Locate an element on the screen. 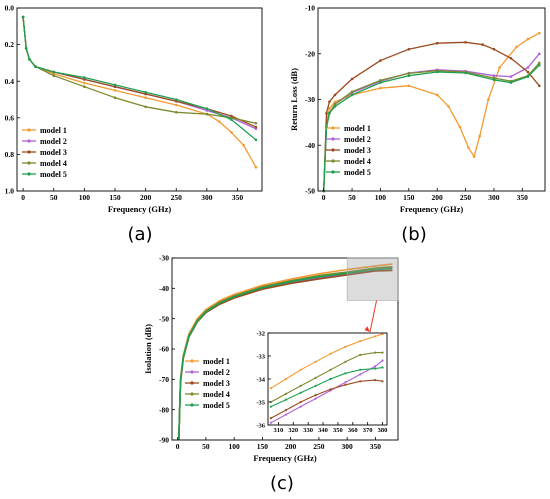  zoom-arrow-head is located at coordinates (367, 329).